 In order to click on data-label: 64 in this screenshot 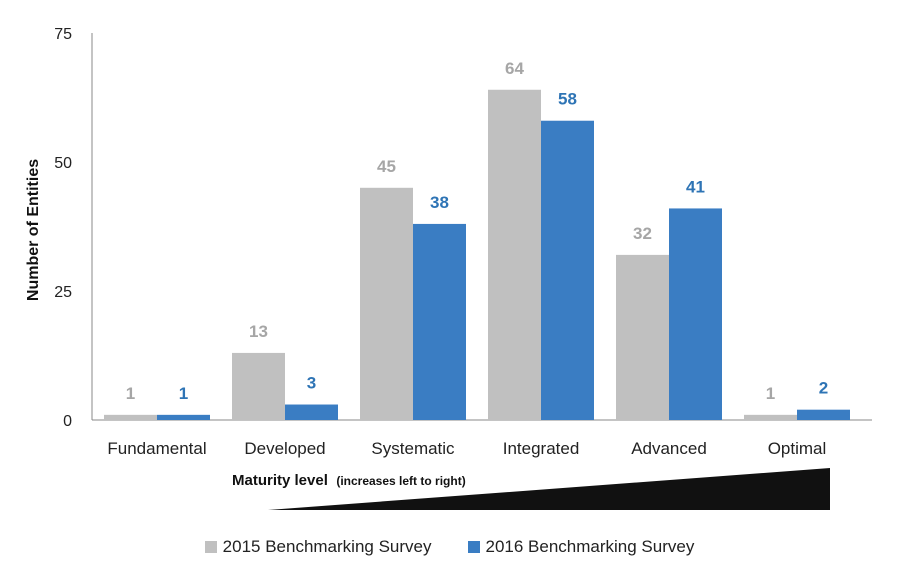, I will do `click(514, 68)`.